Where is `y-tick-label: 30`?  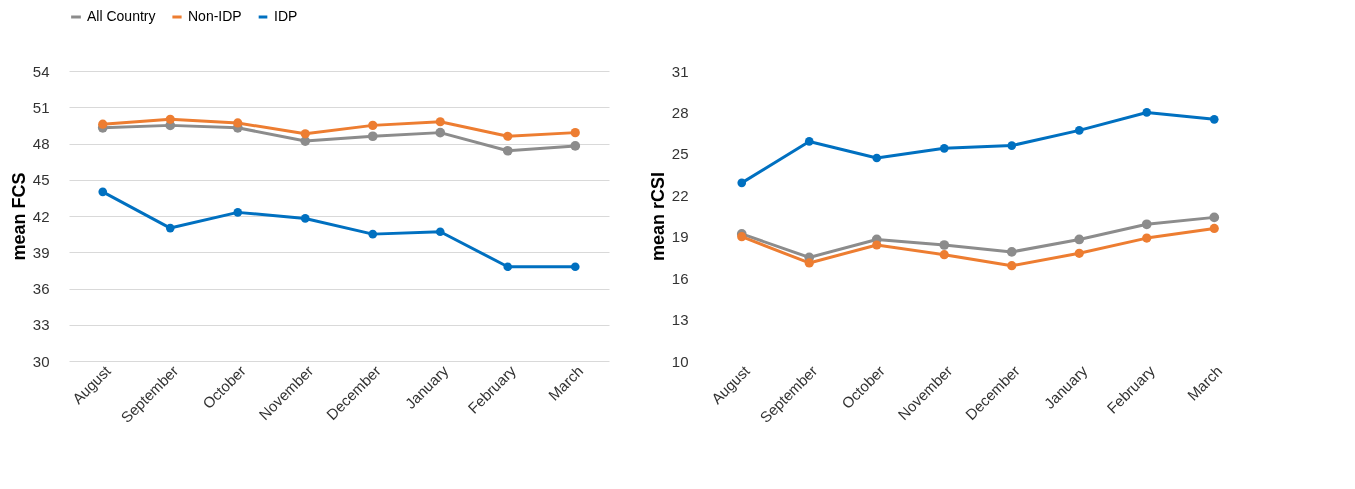 y-tick-label: 30 is located at coordinates (41, 361).